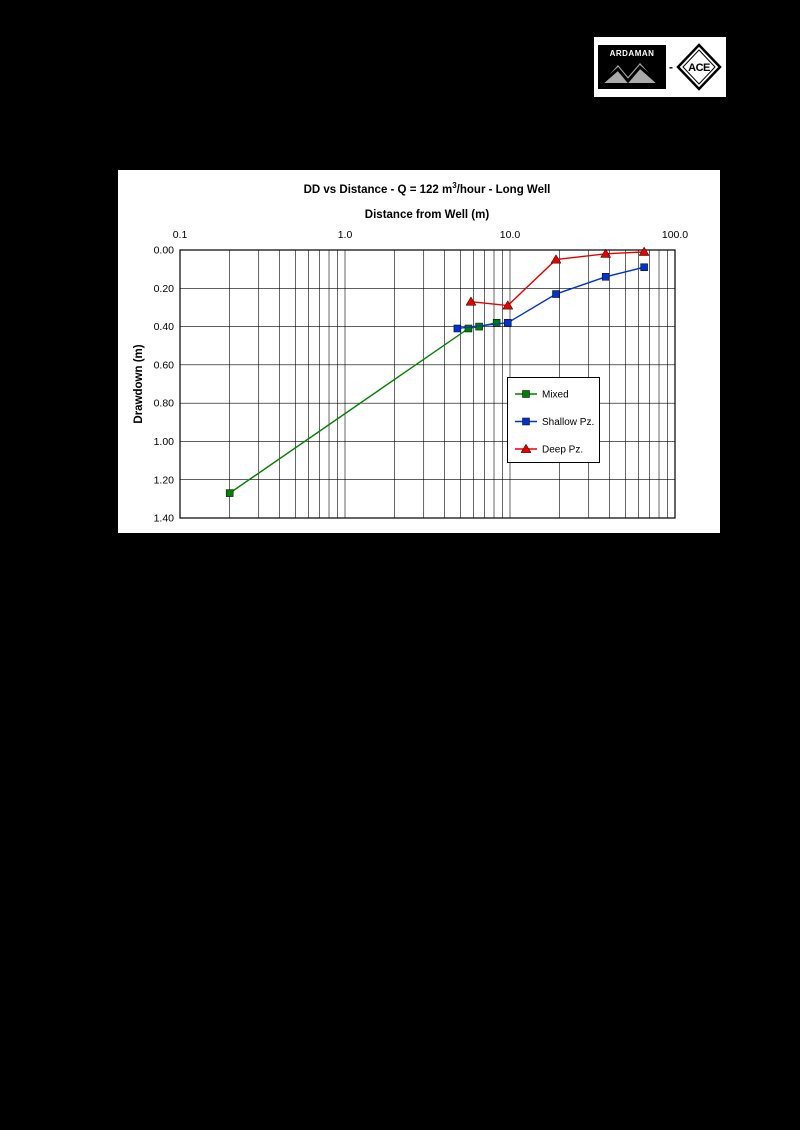 The width and height of the screenshot is (800, 1130). I want to click on y-tick-label: 0.80, so click(164, 404).